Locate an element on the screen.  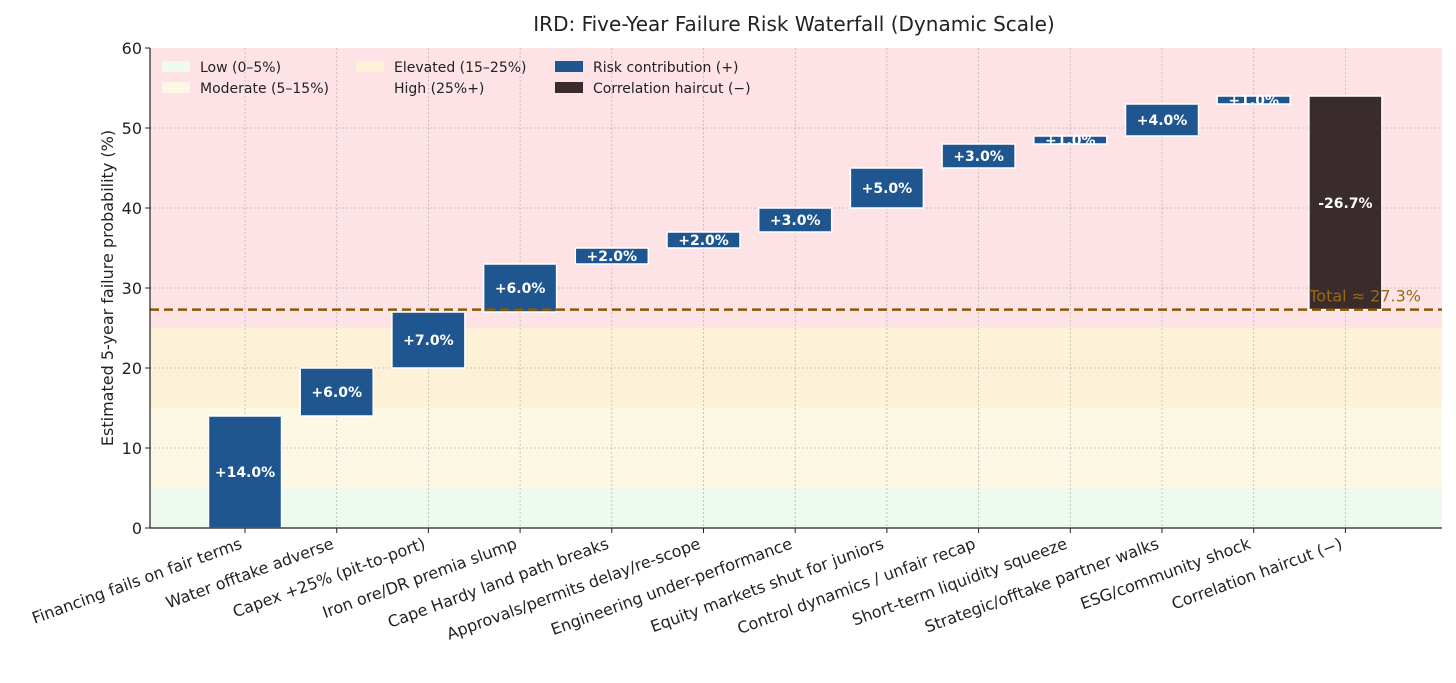
bar-value-label: +4.0% is located at coordinates (1162, 121).